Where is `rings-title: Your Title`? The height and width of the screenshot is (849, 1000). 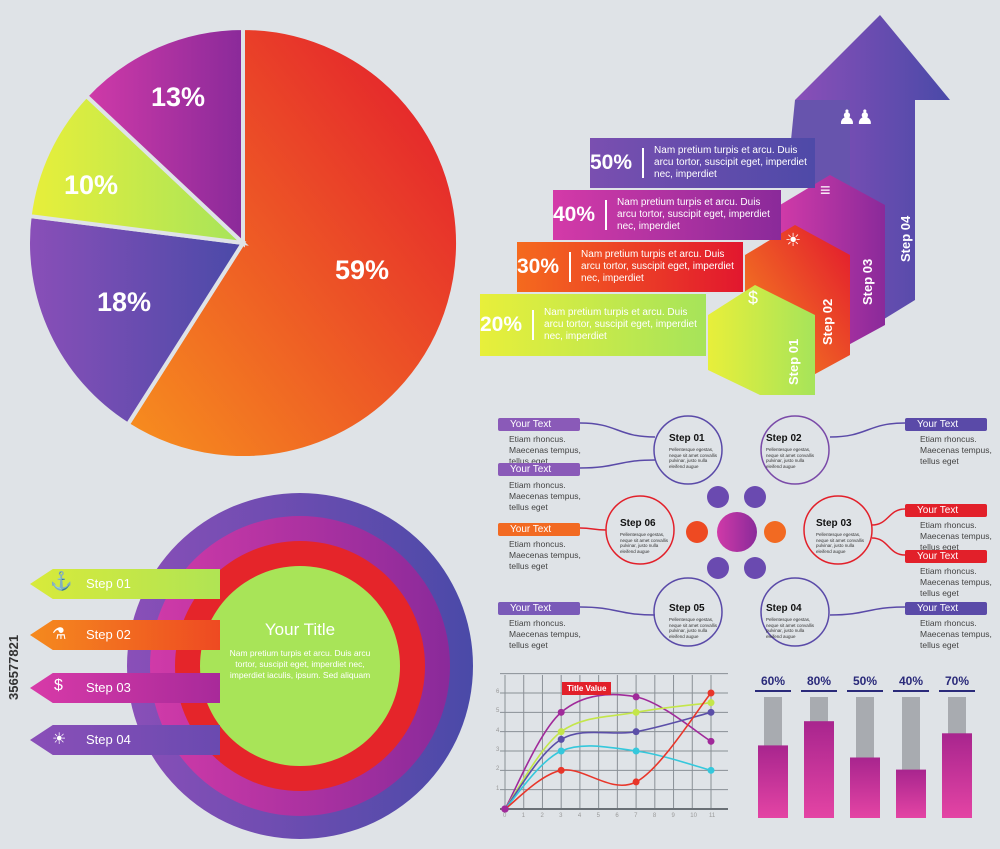 rings-title: Your Title is located at coordinates (300, 629).